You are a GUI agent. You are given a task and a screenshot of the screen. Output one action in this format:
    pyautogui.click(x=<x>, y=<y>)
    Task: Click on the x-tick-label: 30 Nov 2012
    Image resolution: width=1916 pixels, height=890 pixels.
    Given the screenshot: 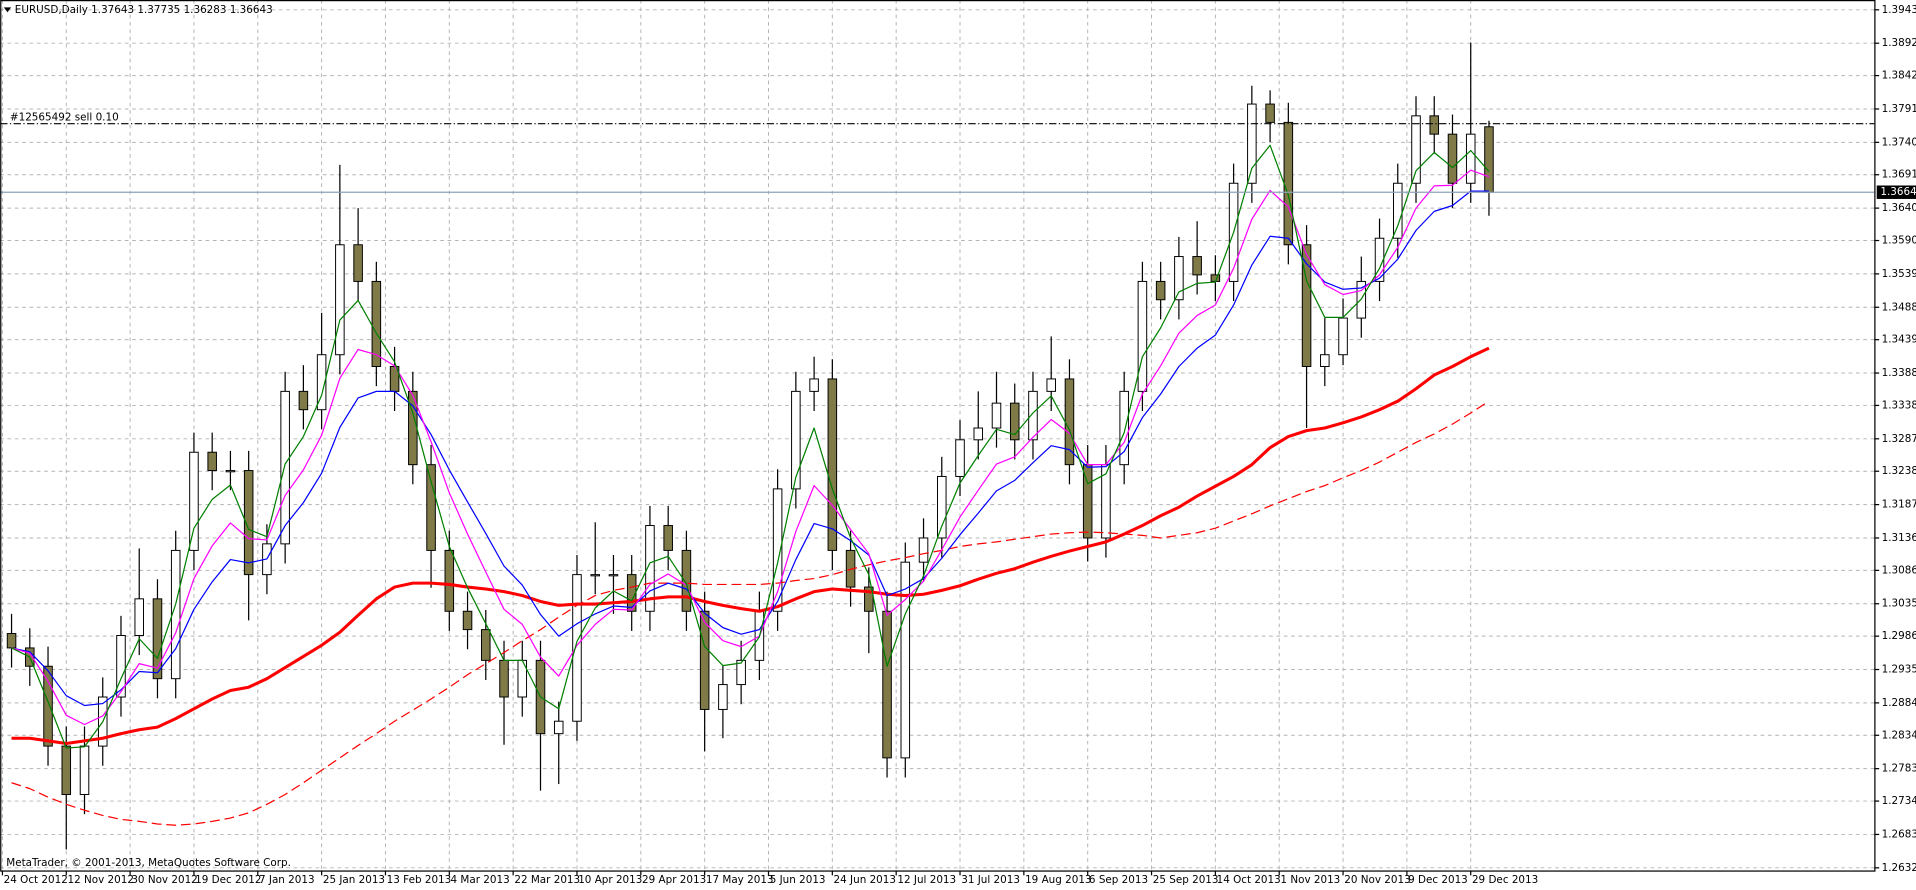 What is the action you would take?
    pyautogui.click(x=164, y=880)
    